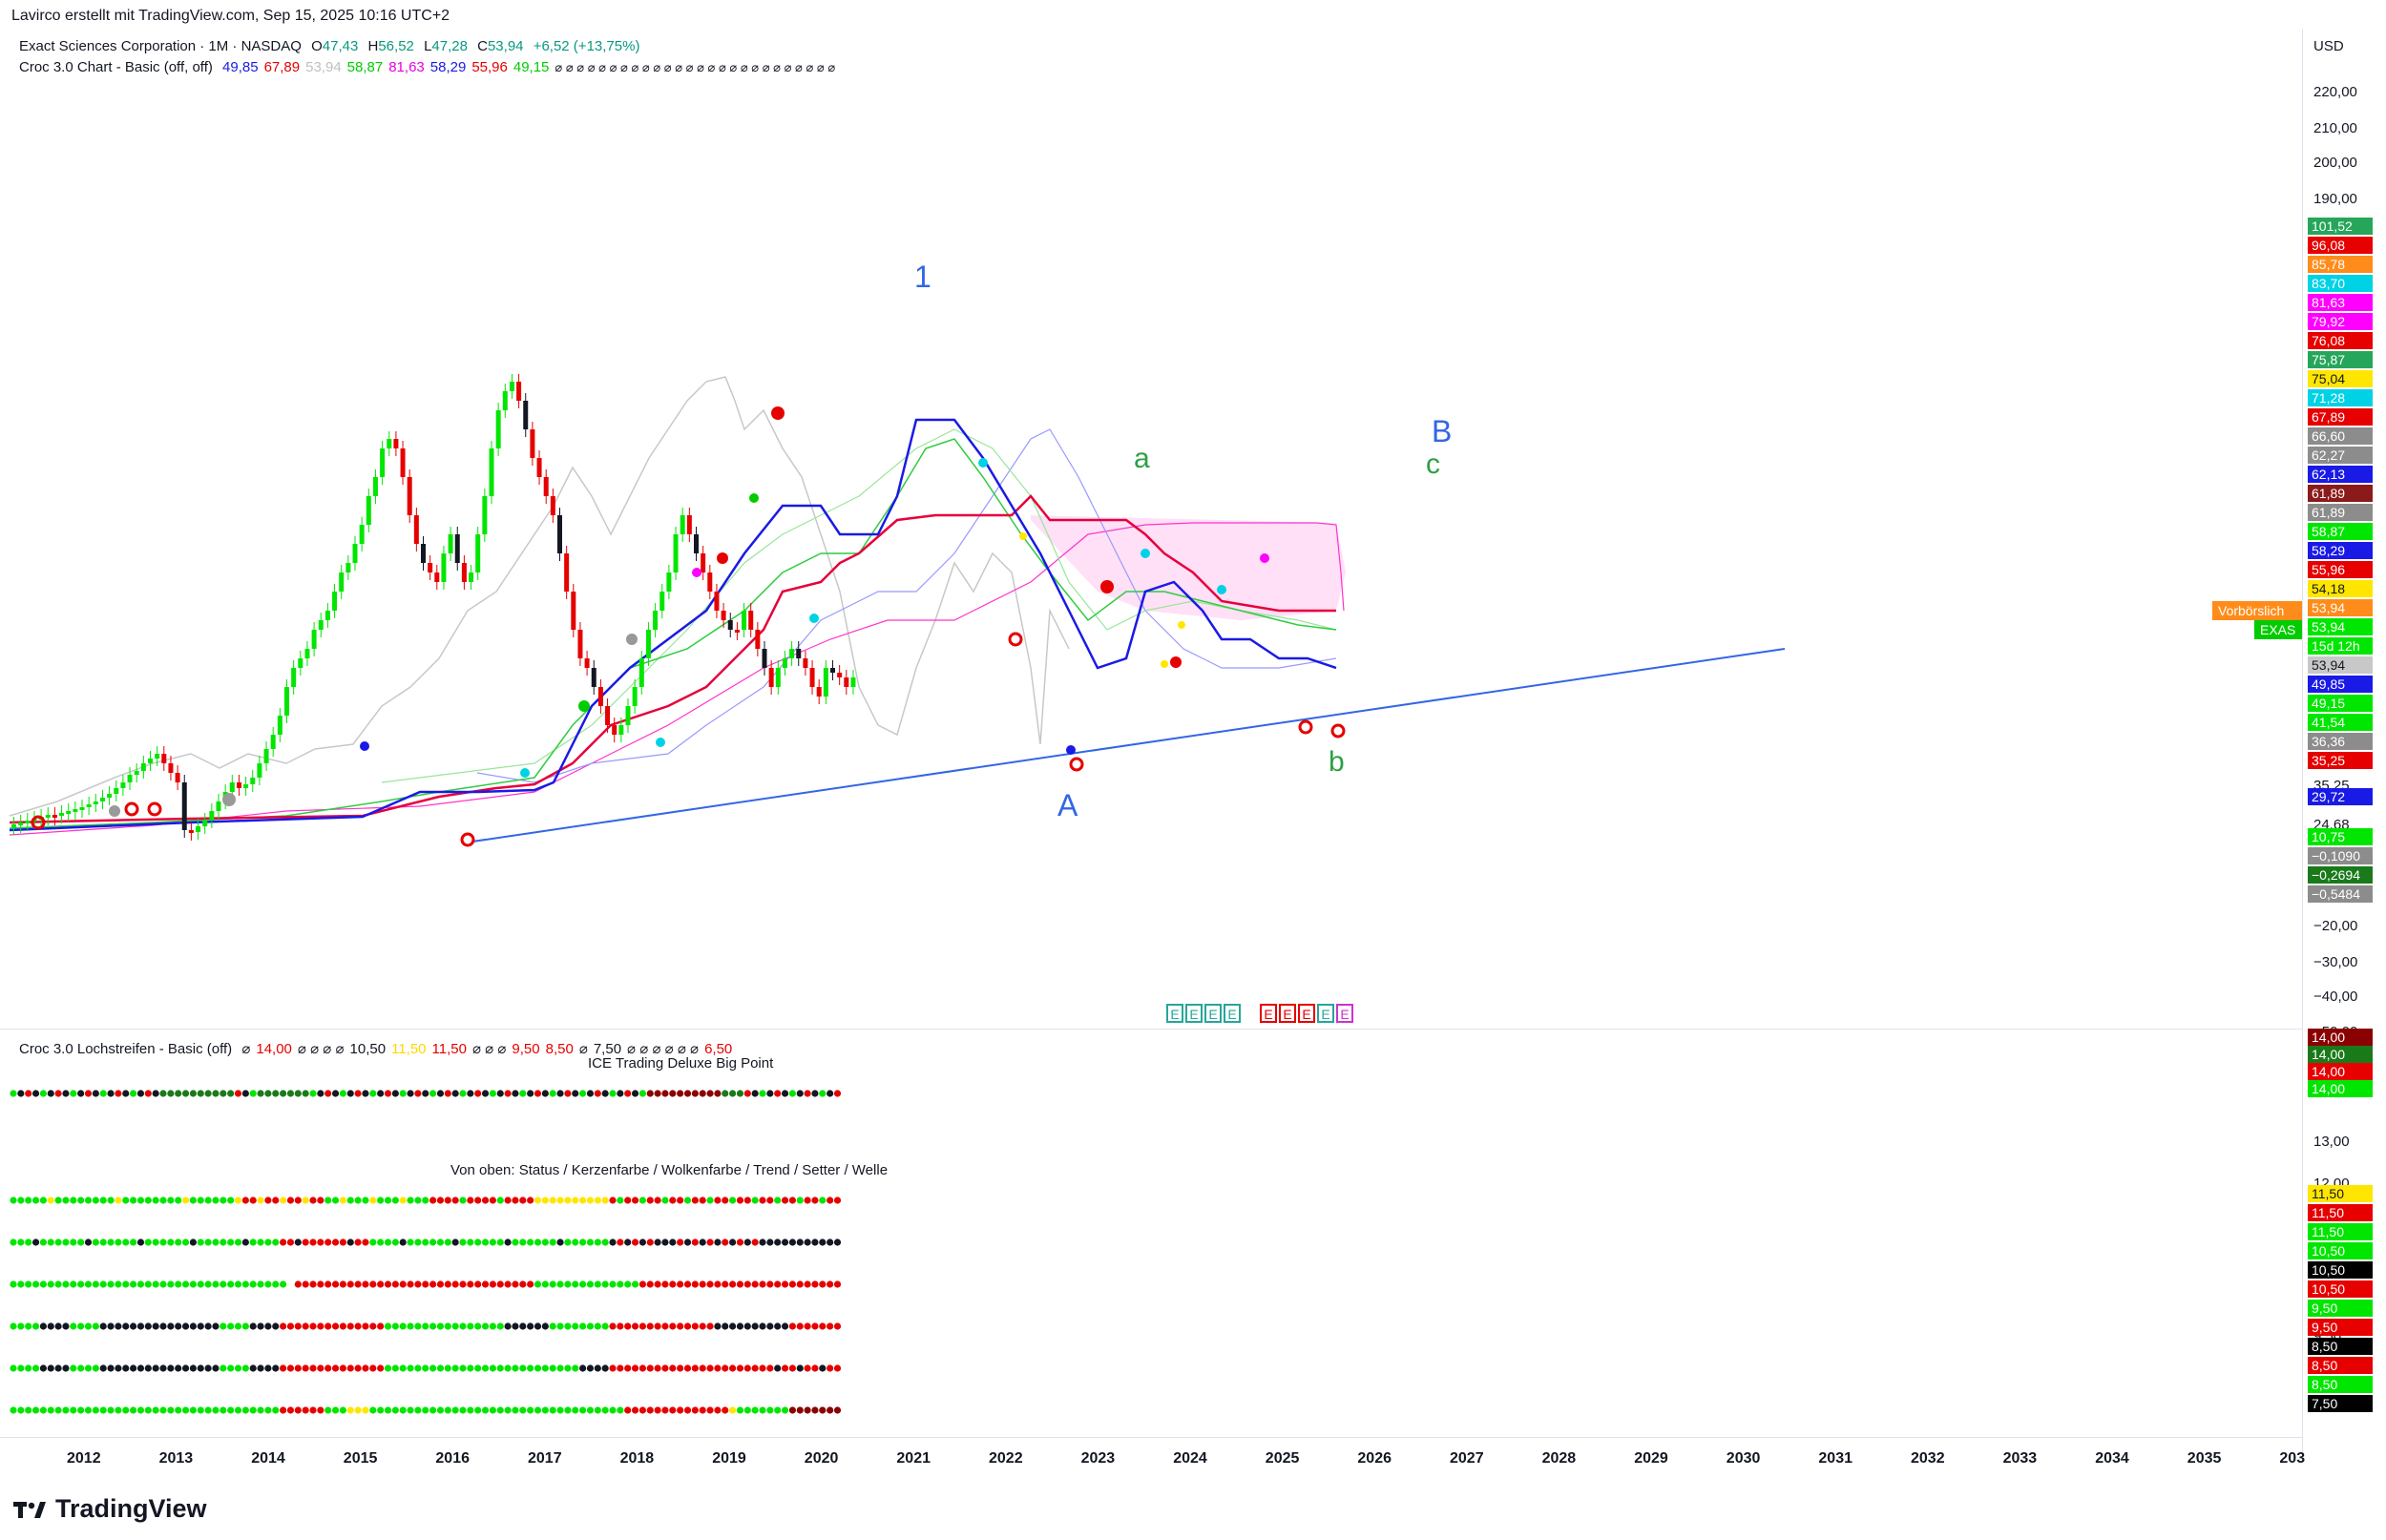  I want to click on blue-line, so click(673, 625).